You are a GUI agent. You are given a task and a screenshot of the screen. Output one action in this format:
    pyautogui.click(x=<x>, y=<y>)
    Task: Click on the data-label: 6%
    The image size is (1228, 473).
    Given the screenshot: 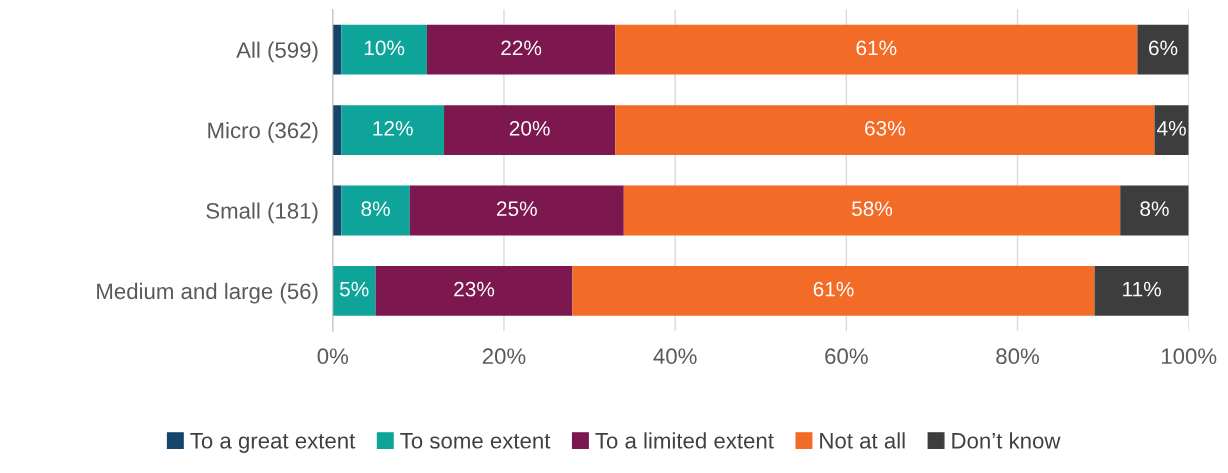 What is the action you would take?
    pyautogui.click(x=1163, y=48)
    